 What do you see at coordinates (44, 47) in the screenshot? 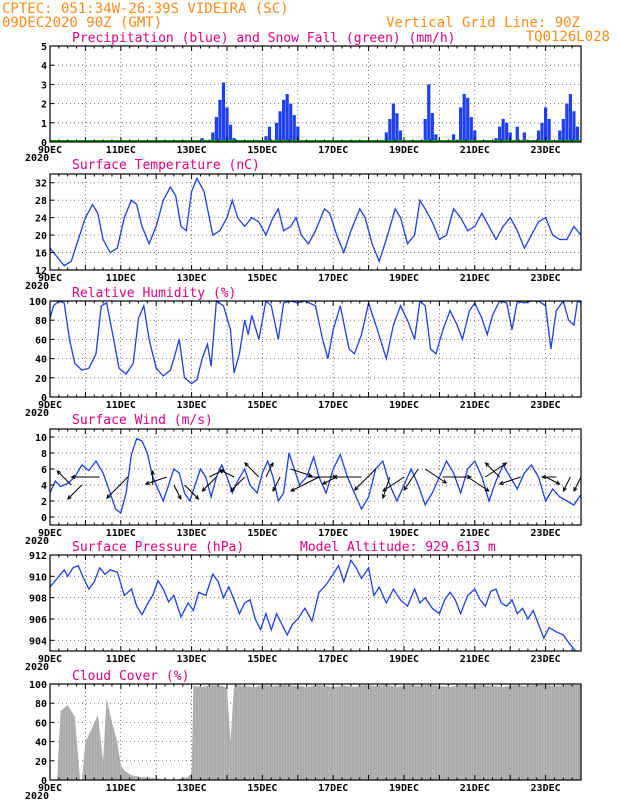
I see `y-tick-label: 5` at bounding box center [44, 47].